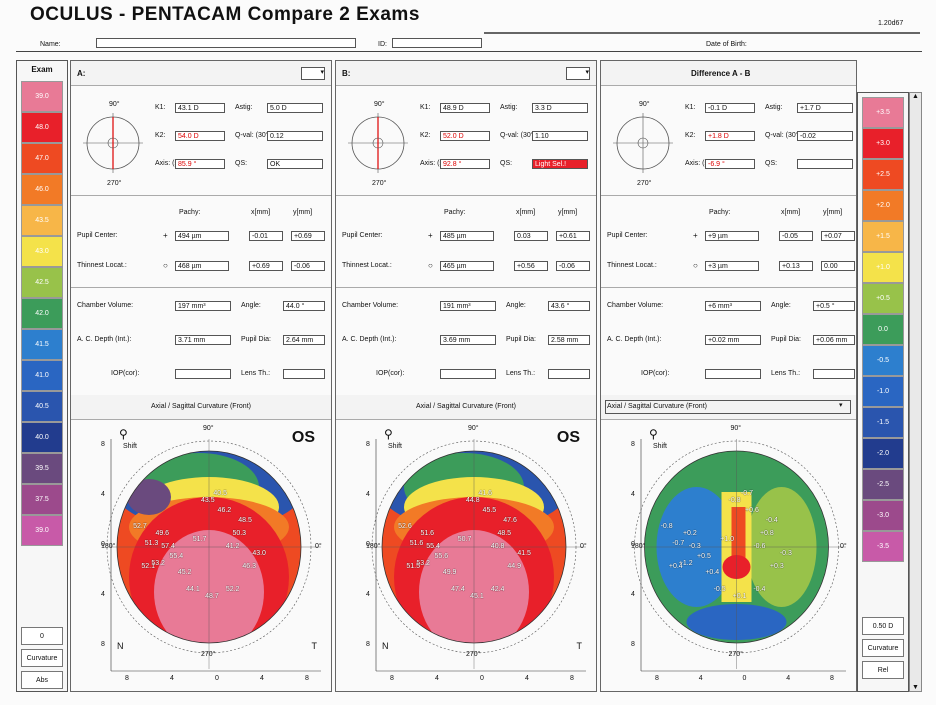  I want to click on x-tick-label: 8, so click(572, 678).